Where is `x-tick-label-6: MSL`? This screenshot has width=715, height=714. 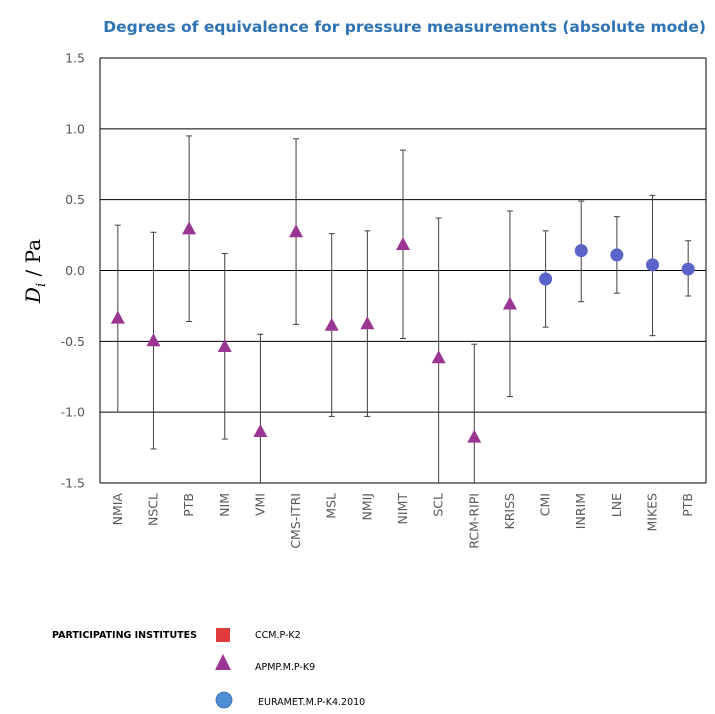 x-tick-label-6: MSL is located at coordinates (331, 506).